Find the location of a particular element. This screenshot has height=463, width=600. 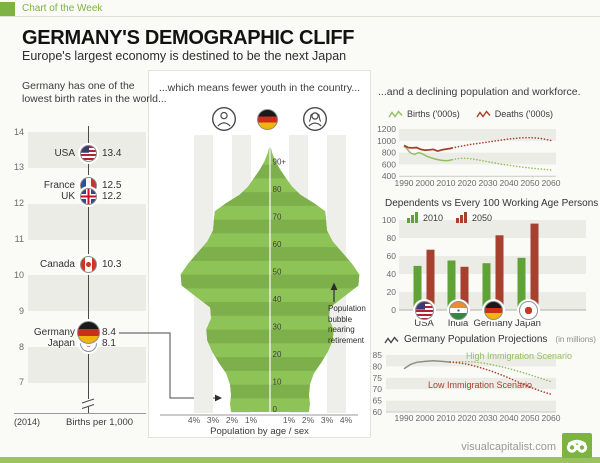

births-deaths-xtick: 2000 is located at coordinates (425, 183).